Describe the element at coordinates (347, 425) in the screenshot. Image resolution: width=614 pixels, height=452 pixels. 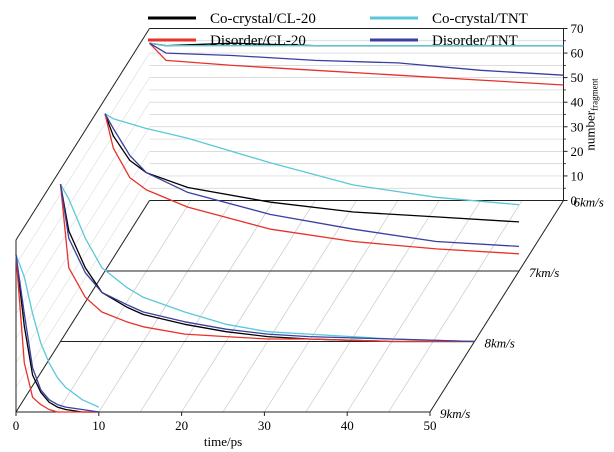
I see `x-tick-label: 40` at that location.